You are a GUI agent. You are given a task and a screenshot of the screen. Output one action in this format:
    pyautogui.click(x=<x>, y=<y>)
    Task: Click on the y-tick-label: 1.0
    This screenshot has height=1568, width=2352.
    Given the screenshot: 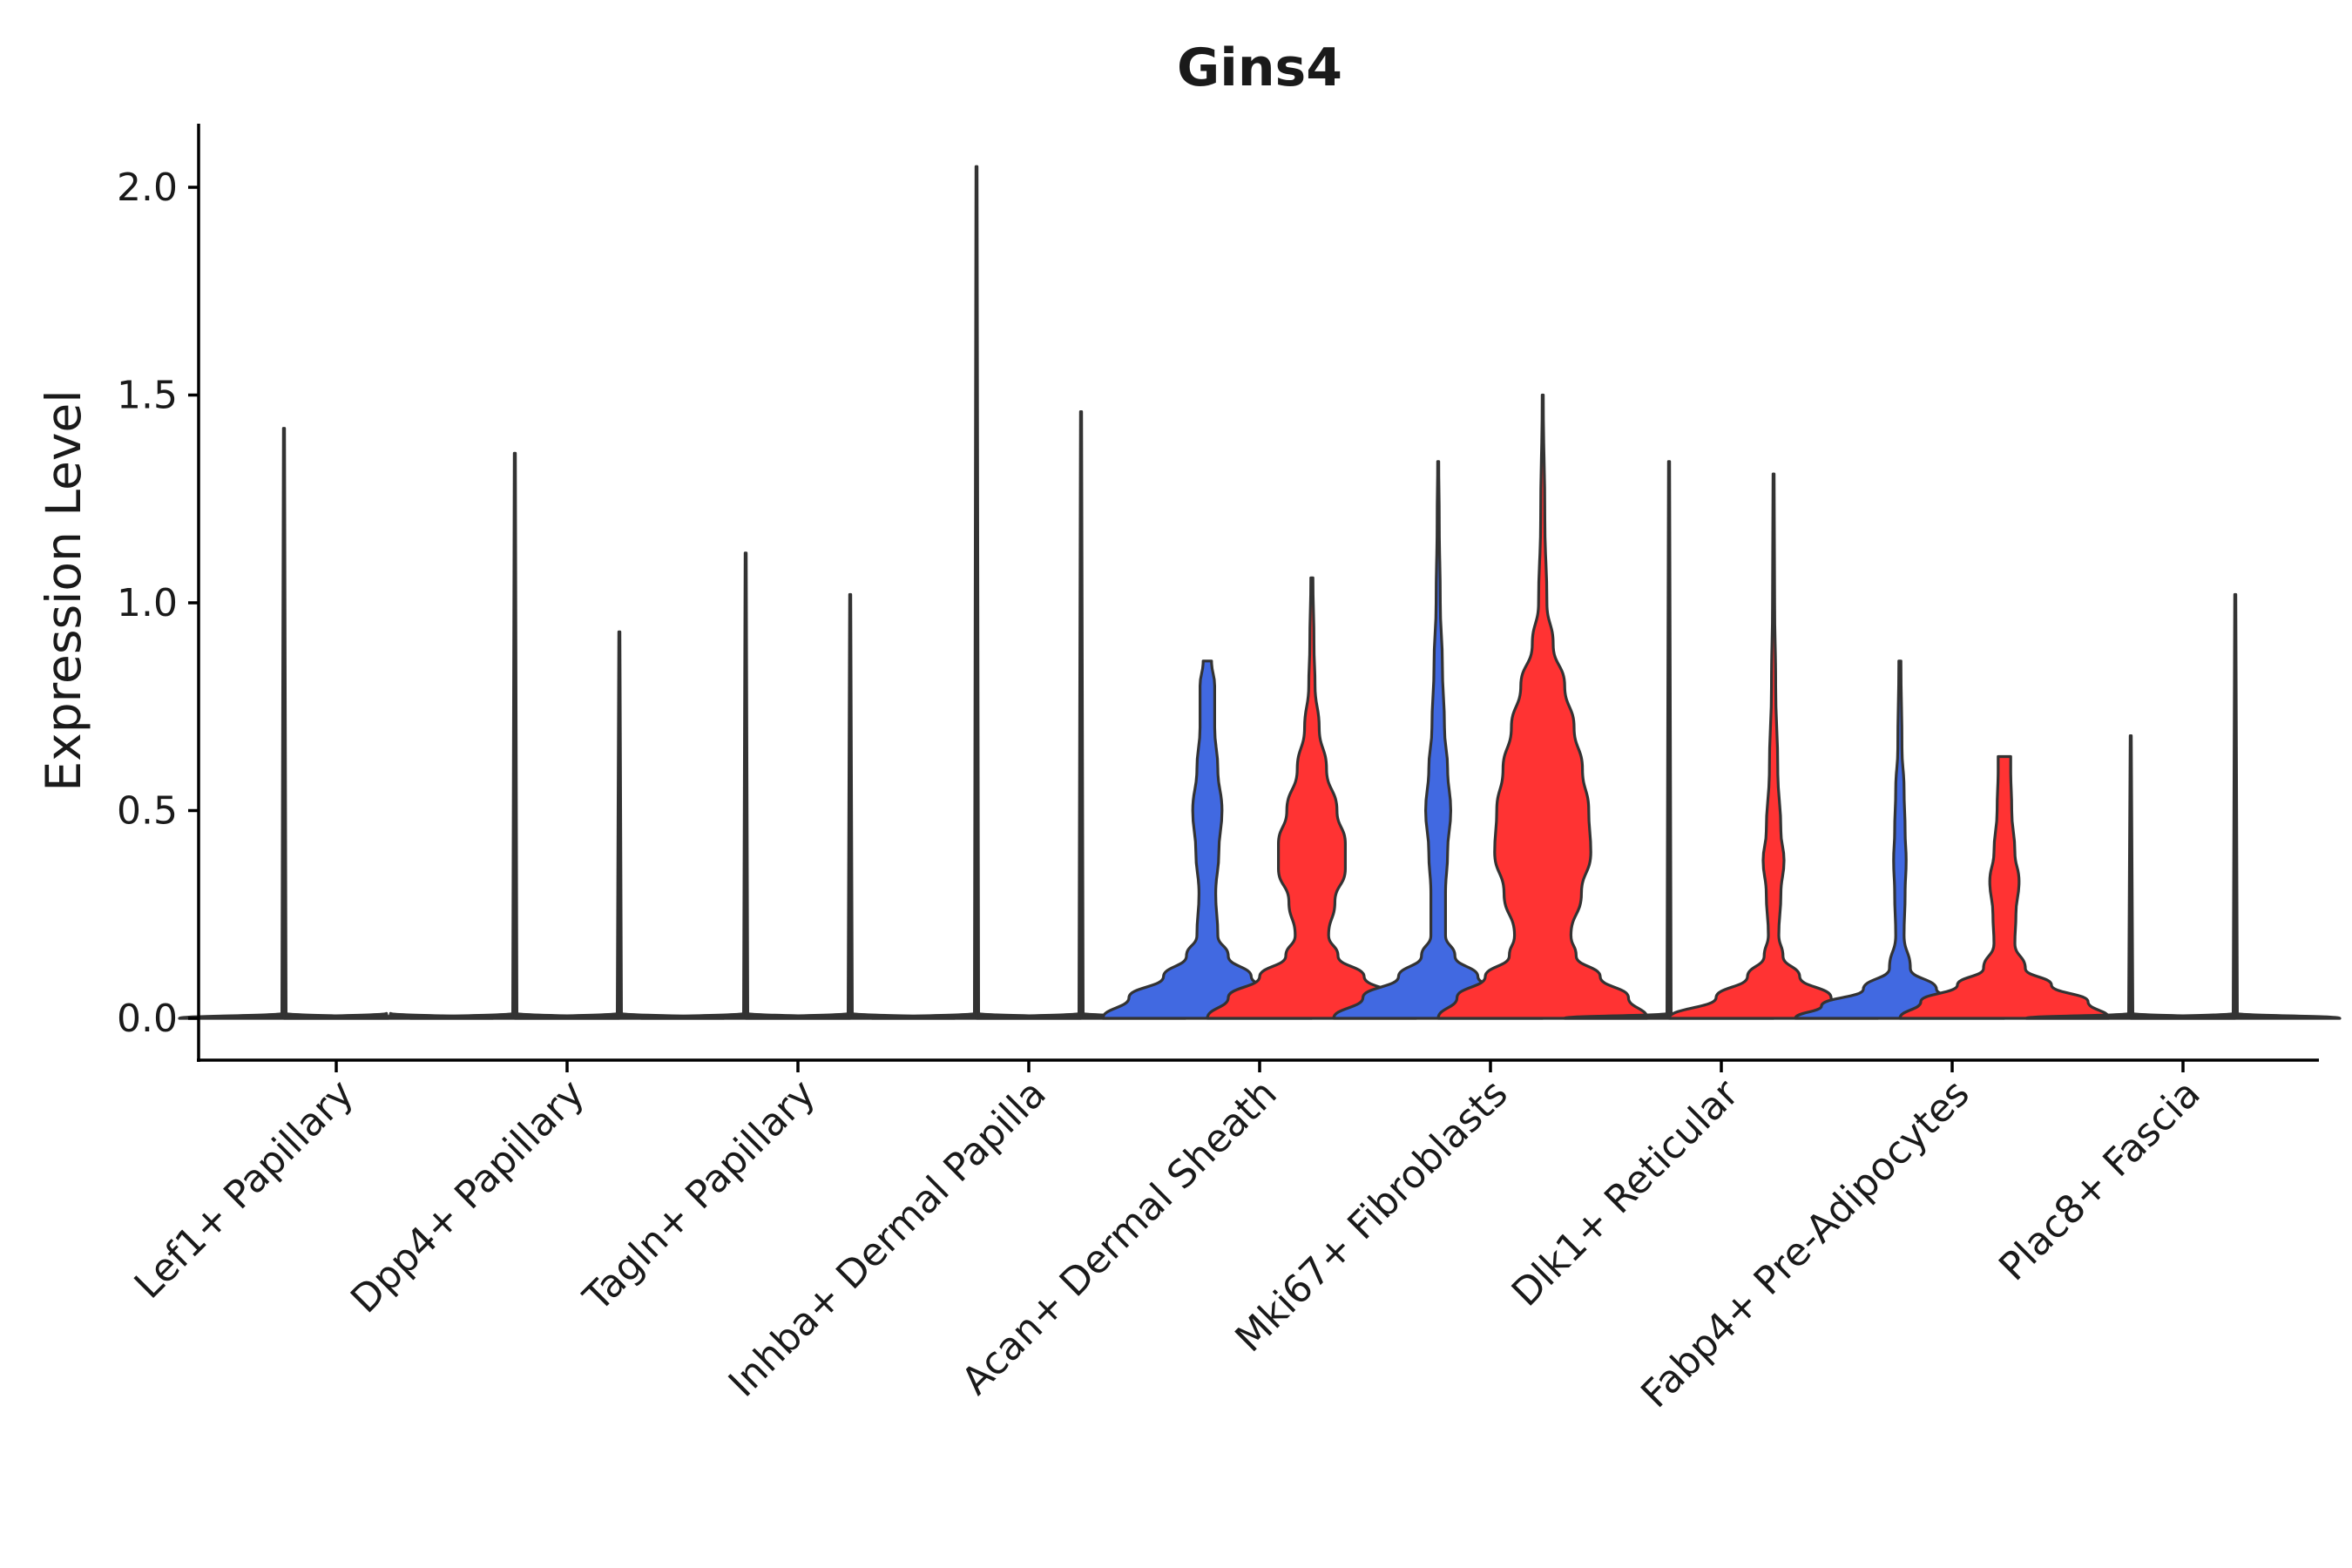 What is the action you would take?
    pyautogui.click(x=147, y=603)
    